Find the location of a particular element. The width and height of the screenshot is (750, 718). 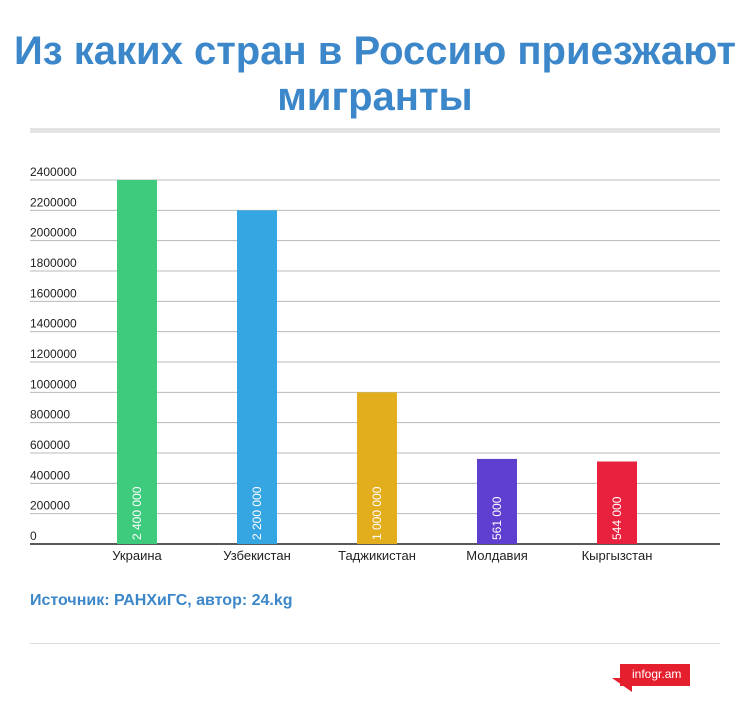

bar-data-label: 1 000 000 is located at coordinates (377, 513).